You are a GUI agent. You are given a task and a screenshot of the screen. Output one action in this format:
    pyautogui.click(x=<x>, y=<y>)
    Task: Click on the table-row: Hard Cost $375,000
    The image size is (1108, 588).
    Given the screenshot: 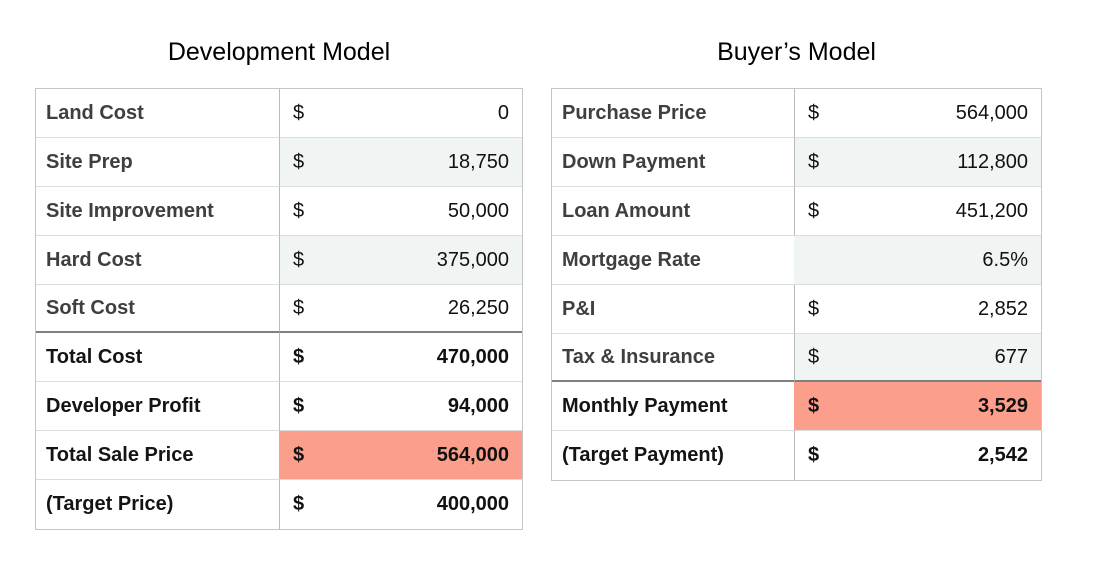 What is the action you would take?
    pyautogui.click(x=279, y=260)
    